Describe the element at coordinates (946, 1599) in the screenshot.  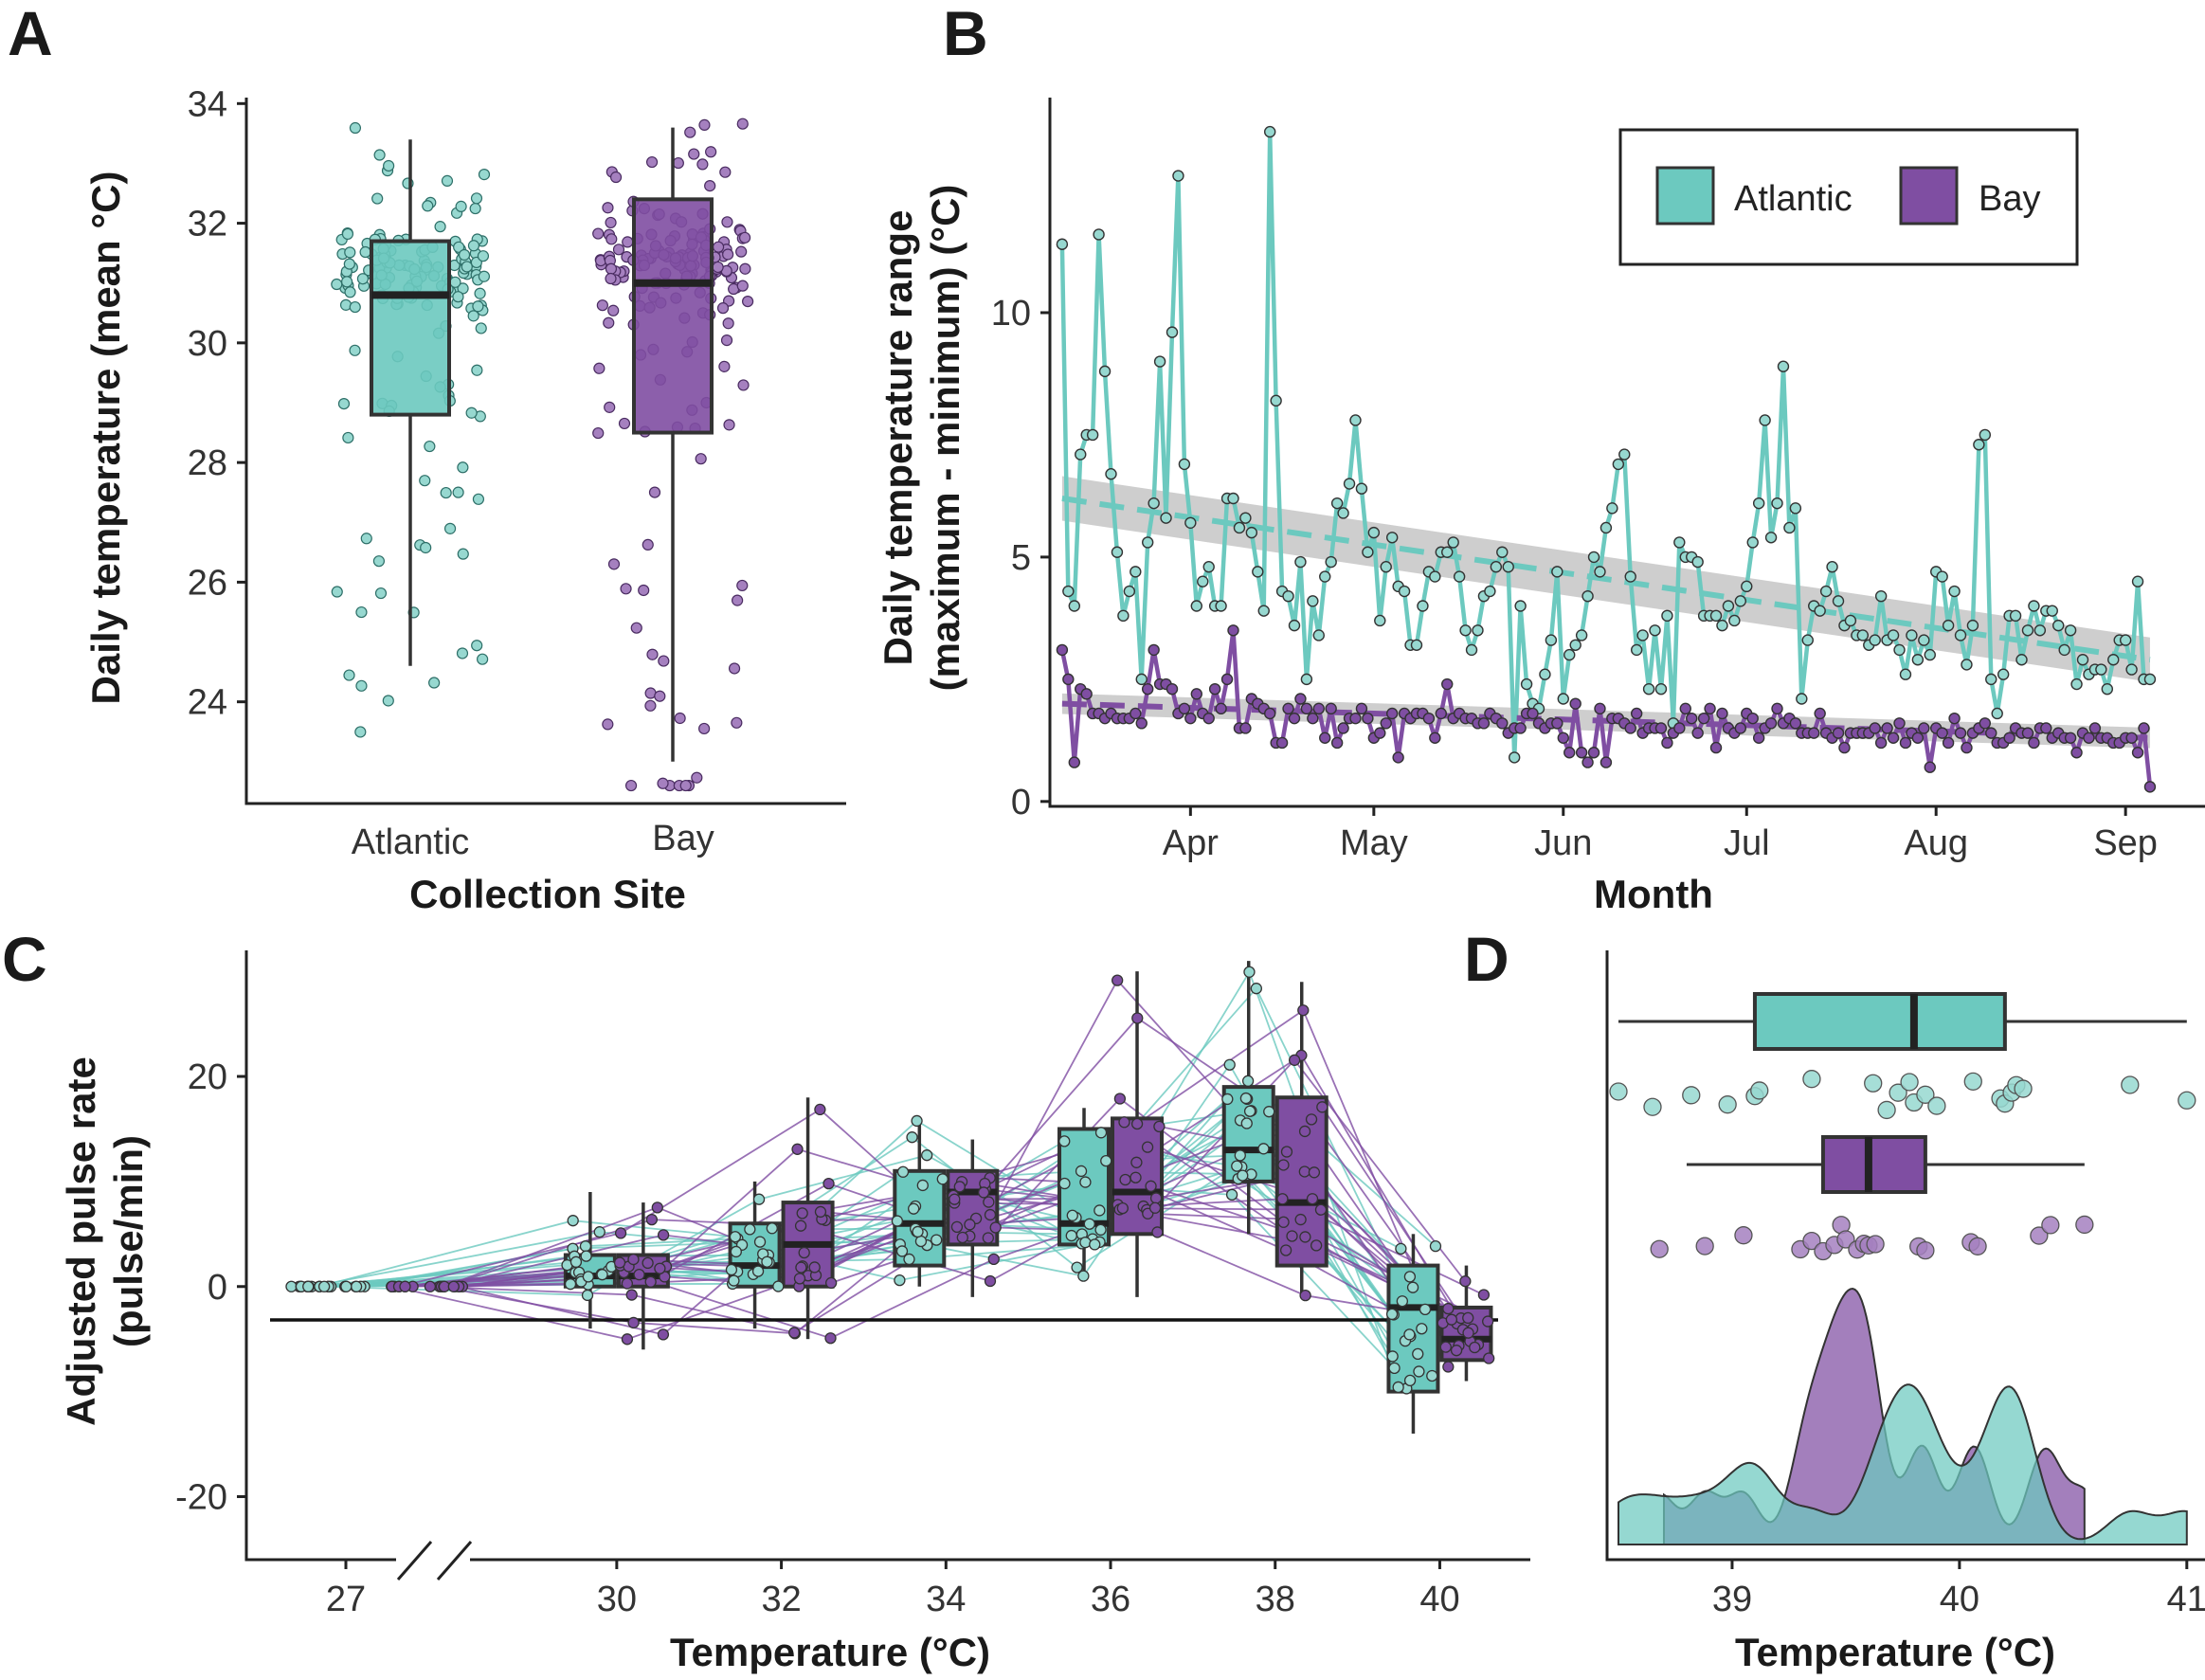
I see `xtick-label-34: 34` at that location.